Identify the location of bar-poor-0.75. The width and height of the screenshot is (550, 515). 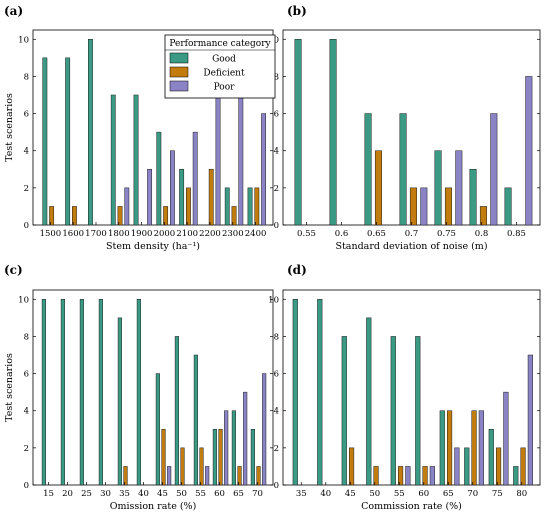
(459, 188).